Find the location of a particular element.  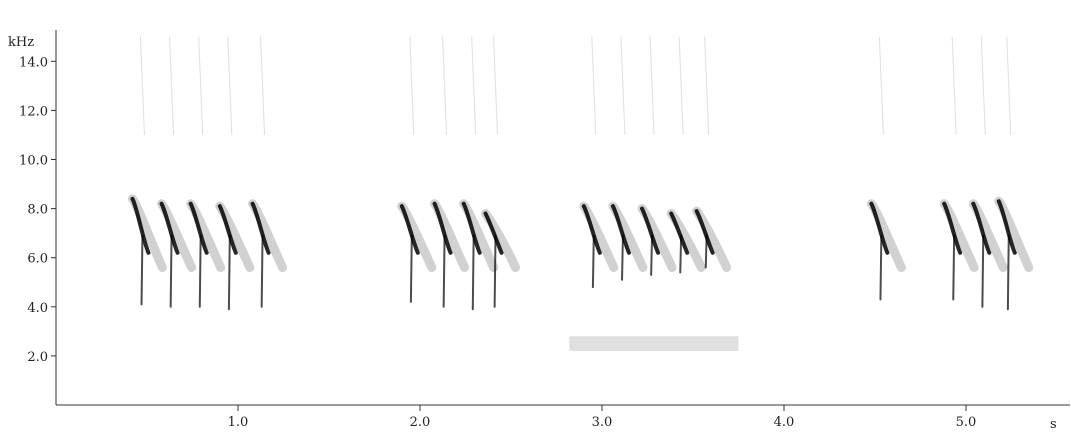

y-tick-label: 8.0 is located at coordinates (37, 210).